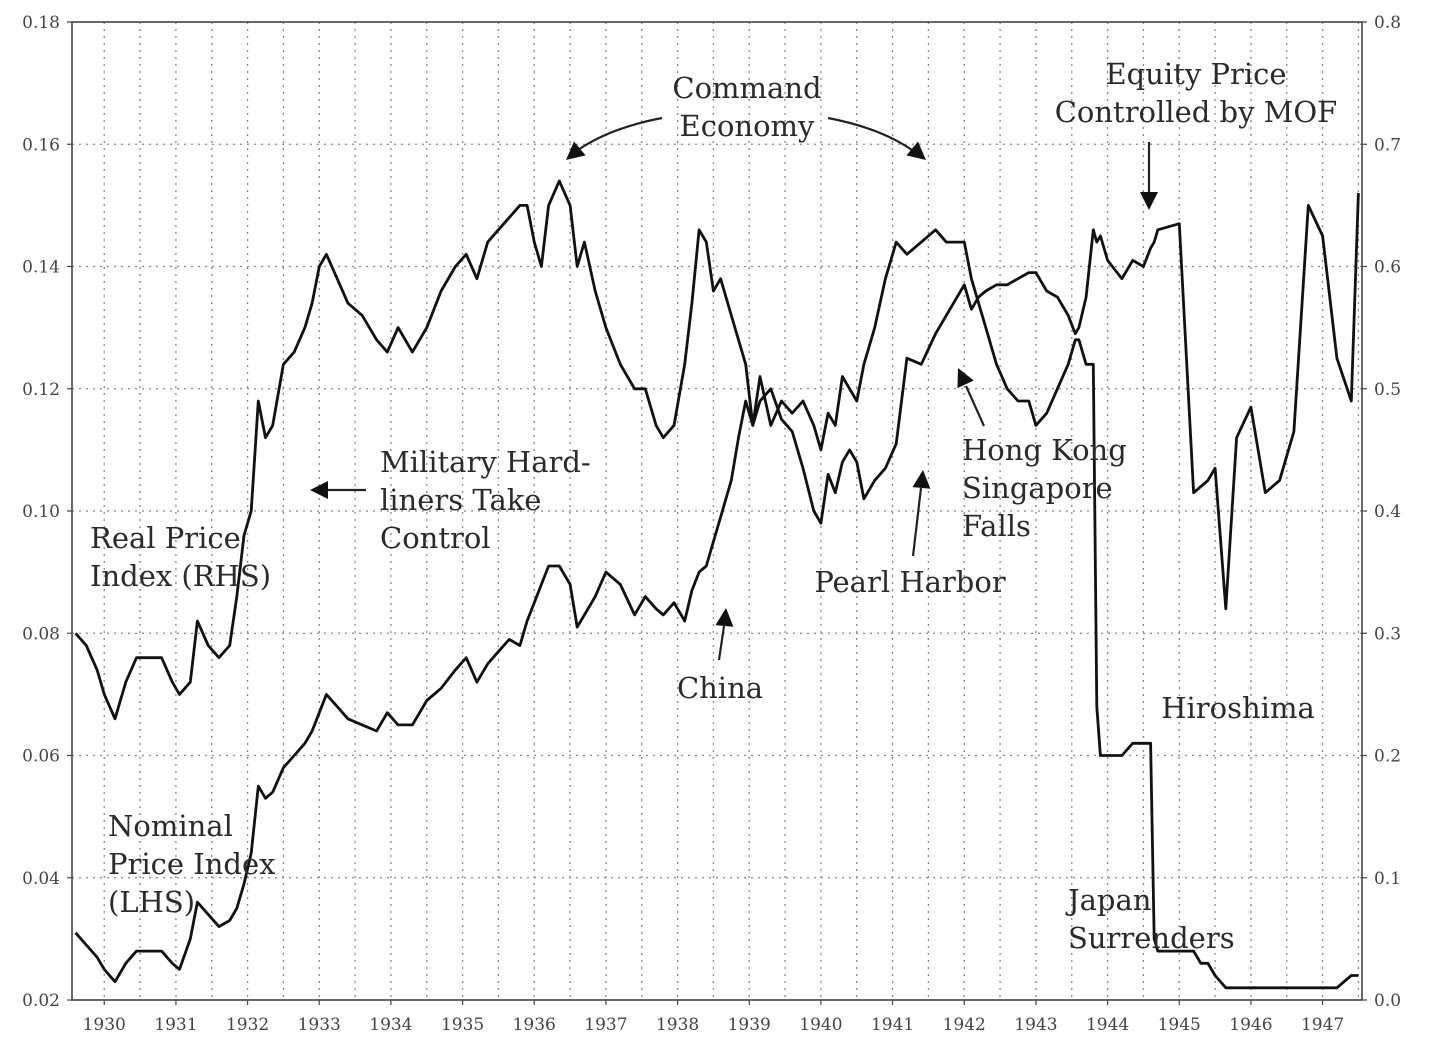  What do you see at coordinates (820, 1025) in the screenshot?
I see `x-tick-label: 1940` at bounding box center [820, 1025].